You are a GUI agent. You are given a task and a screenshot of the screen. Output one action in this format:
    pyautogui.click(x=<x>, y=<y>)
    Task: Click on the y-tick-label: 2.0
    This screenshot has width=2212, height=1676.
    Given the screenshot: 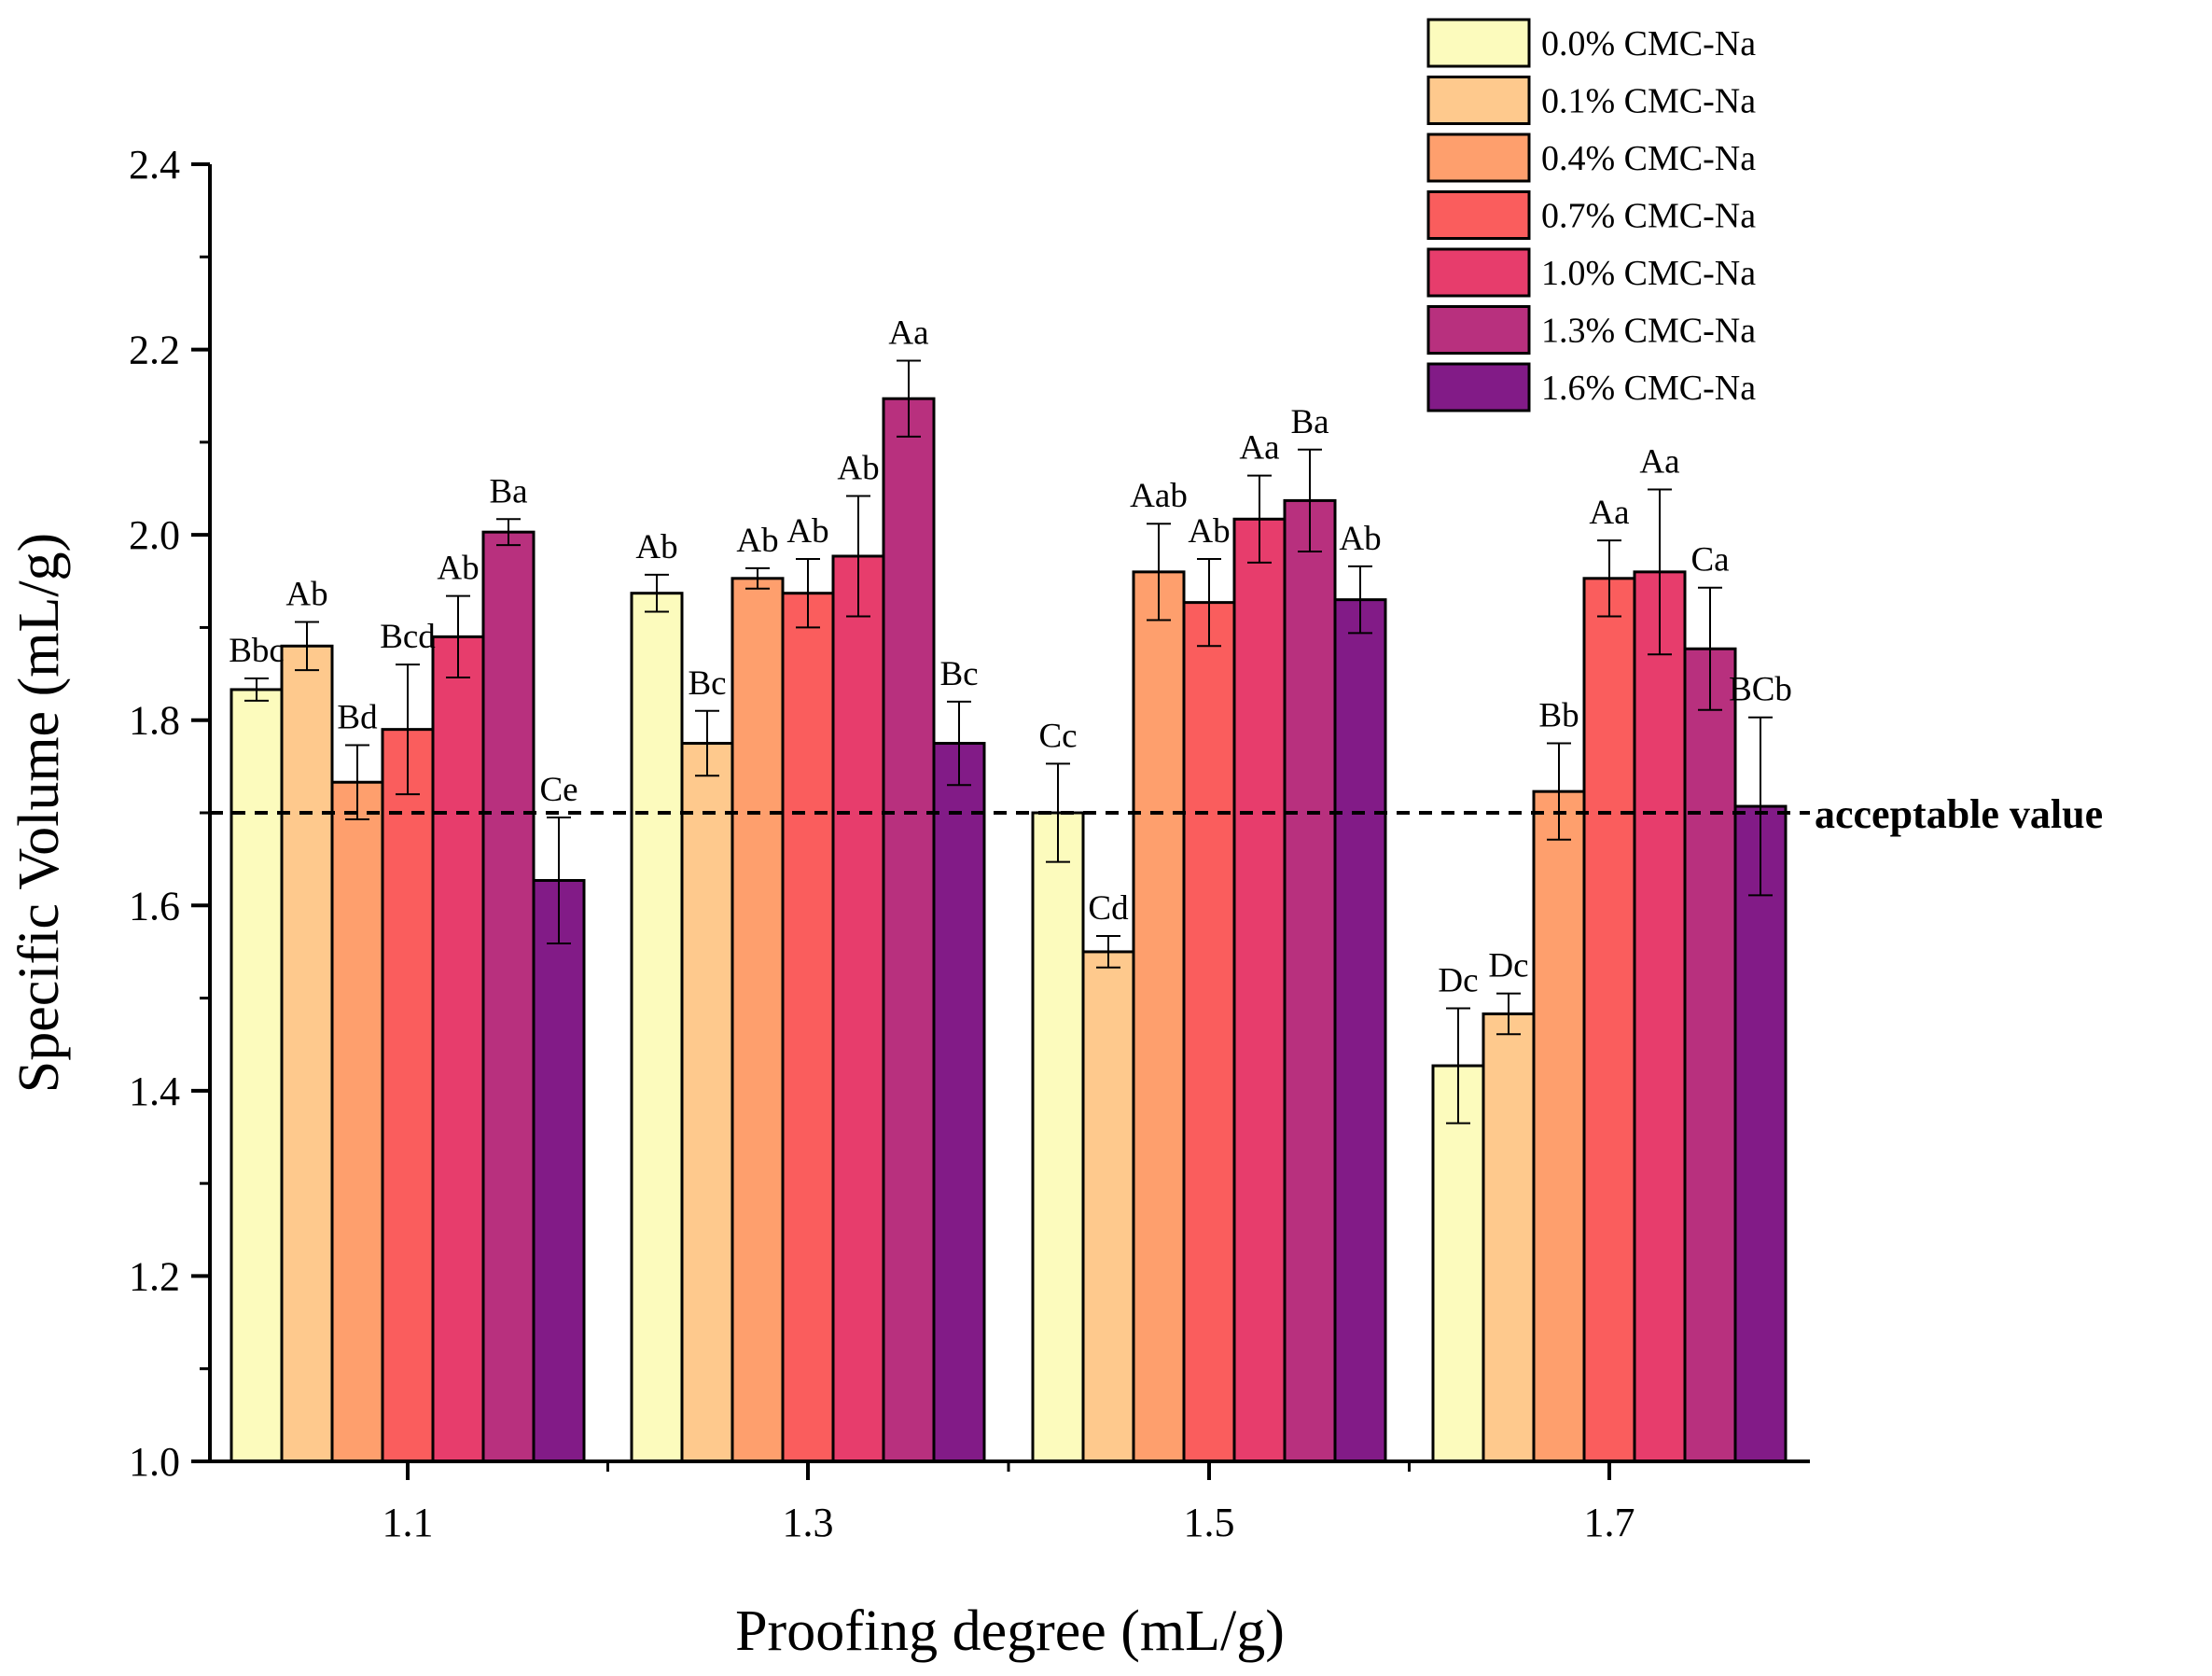 What is the action you would take?
    pyautogui.click(x=154, y=535)
    